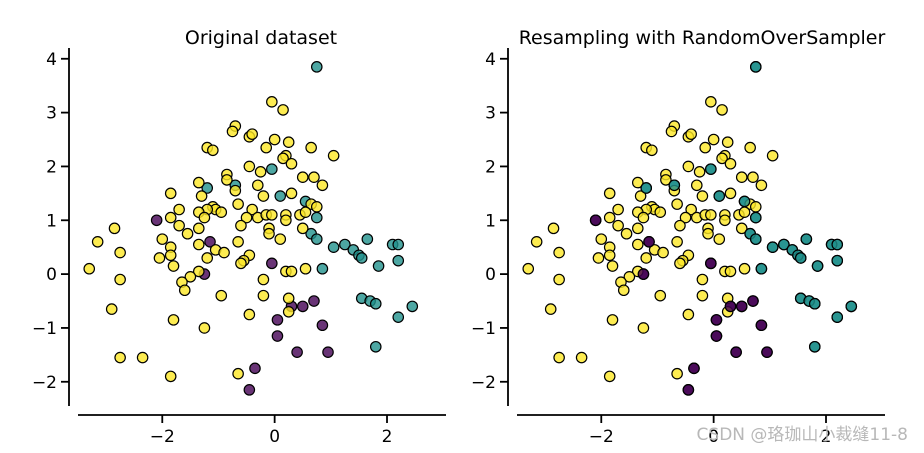 The image size is (924, 453). What do you see at coordinates (51, 221) in the screenshot?
I see `y-tick-label: 1` at bounding box center [51, 221].